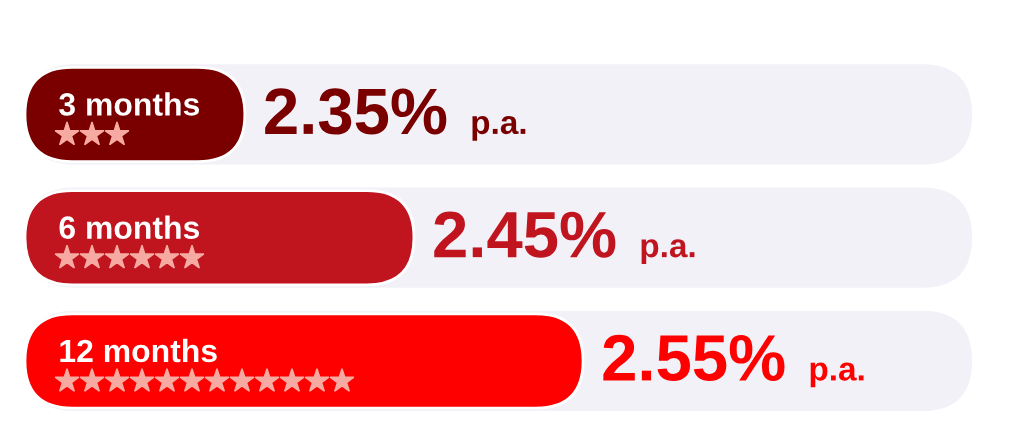 This screenshot has height=444, width=1024. I want to click on data-label: 2.45%, so click(525, 234).